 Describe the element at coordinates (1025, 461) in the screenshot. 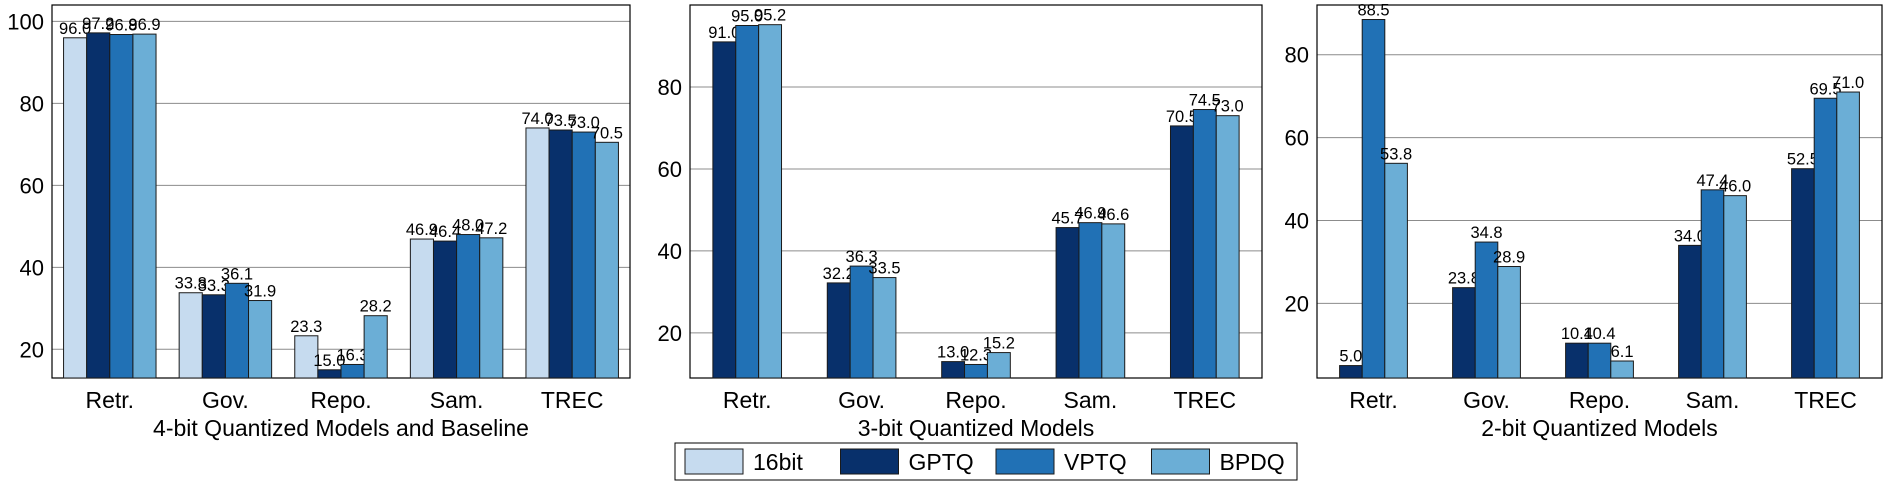

I see `legend-swatch-vptq` at that location.